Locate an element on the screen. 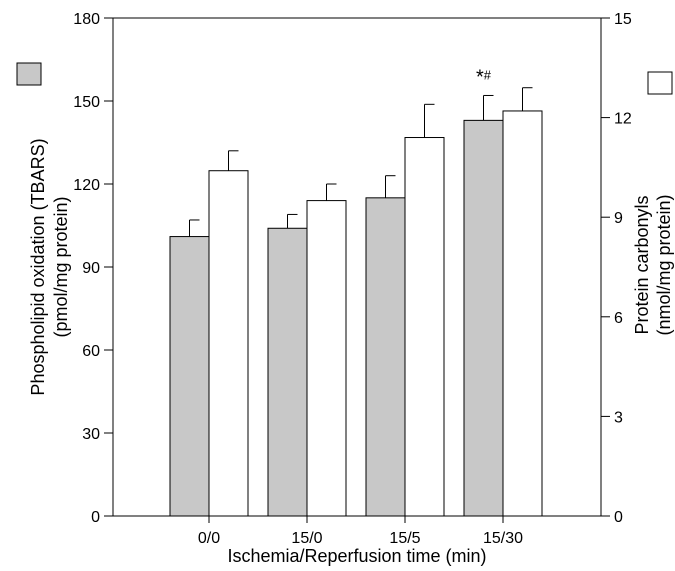  right-tick-label: 15 is located at coordinates (623, 19).